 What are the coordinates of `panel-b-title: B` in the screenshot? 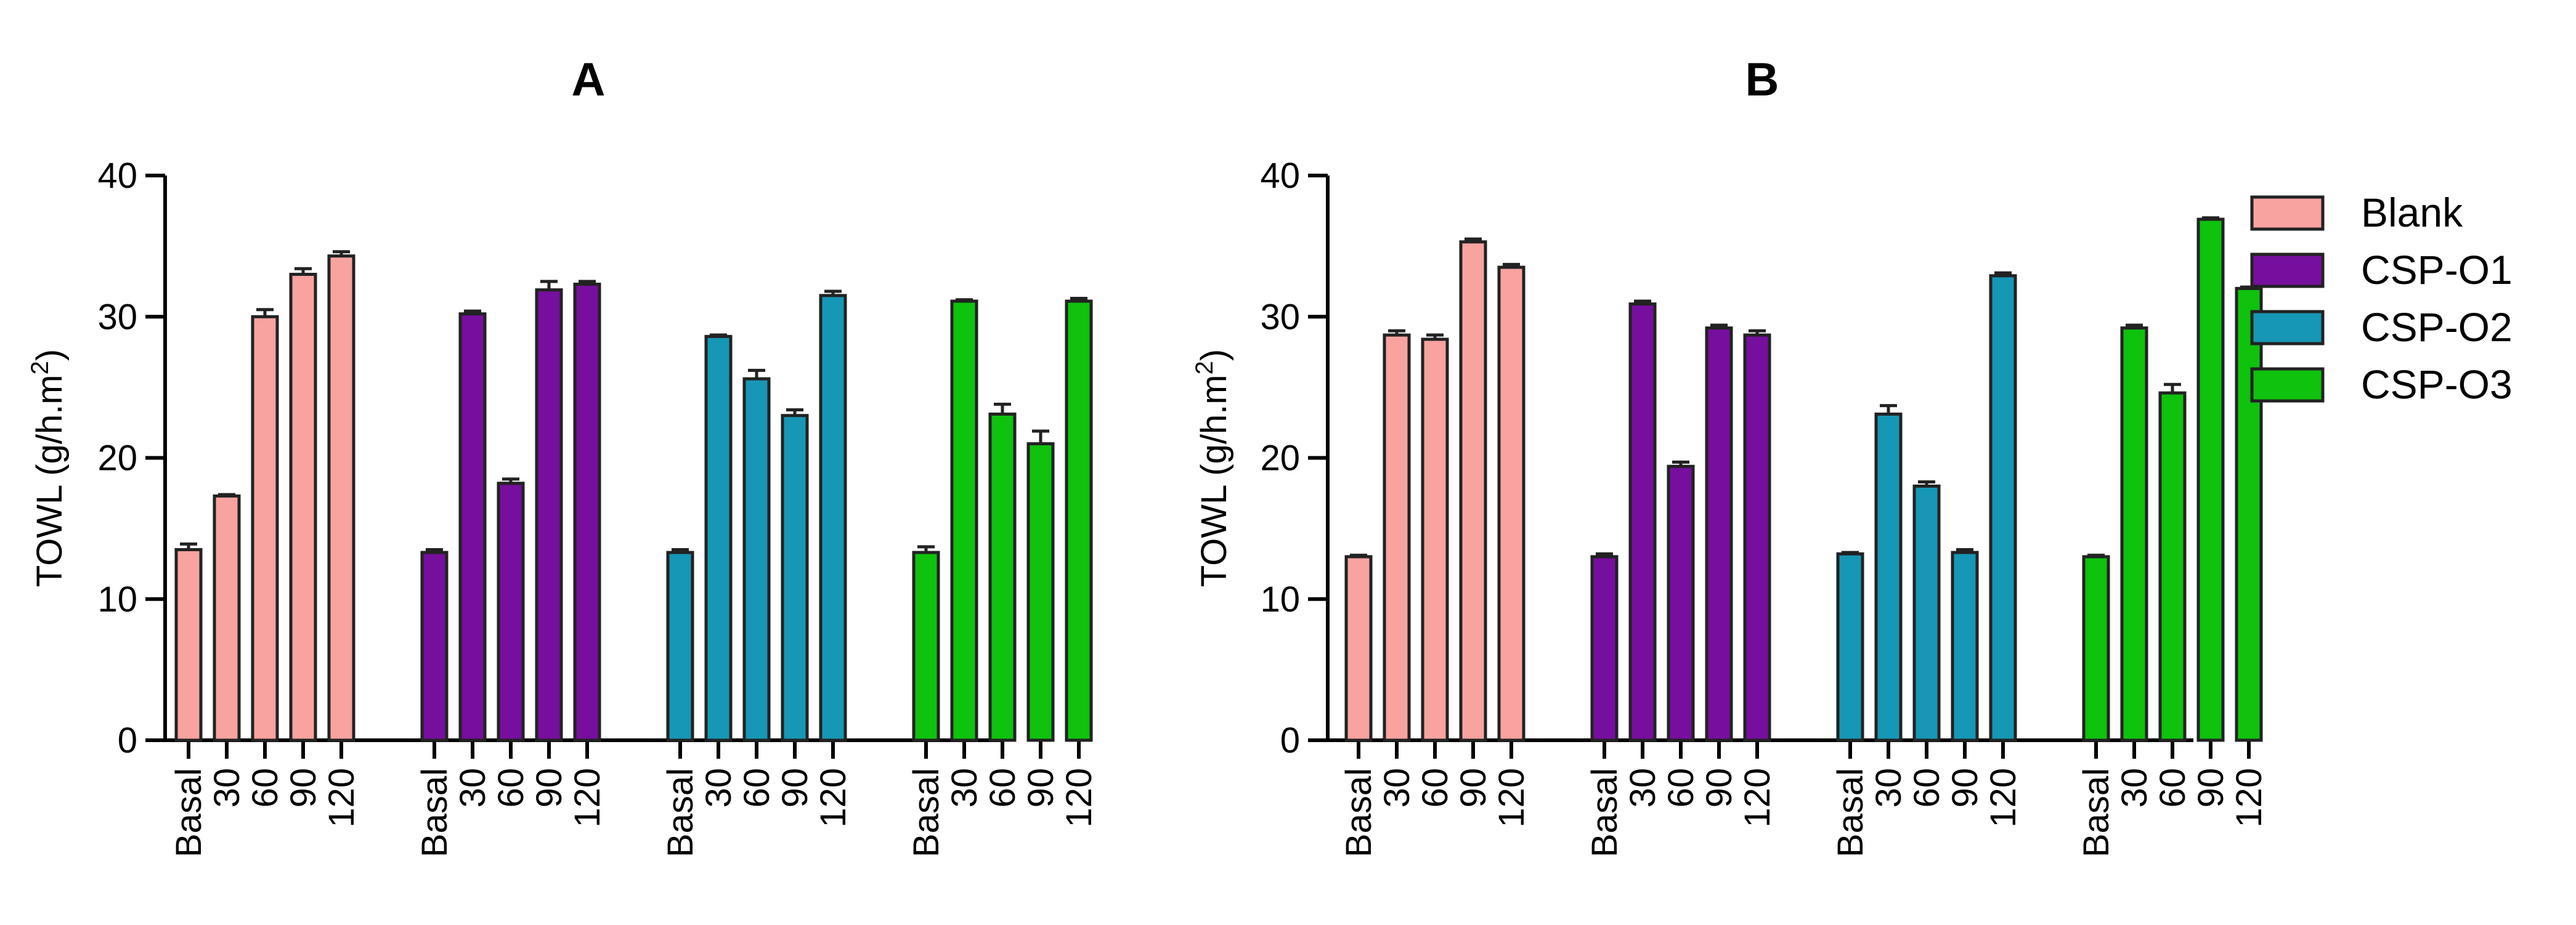 It's located at (1762, 80).